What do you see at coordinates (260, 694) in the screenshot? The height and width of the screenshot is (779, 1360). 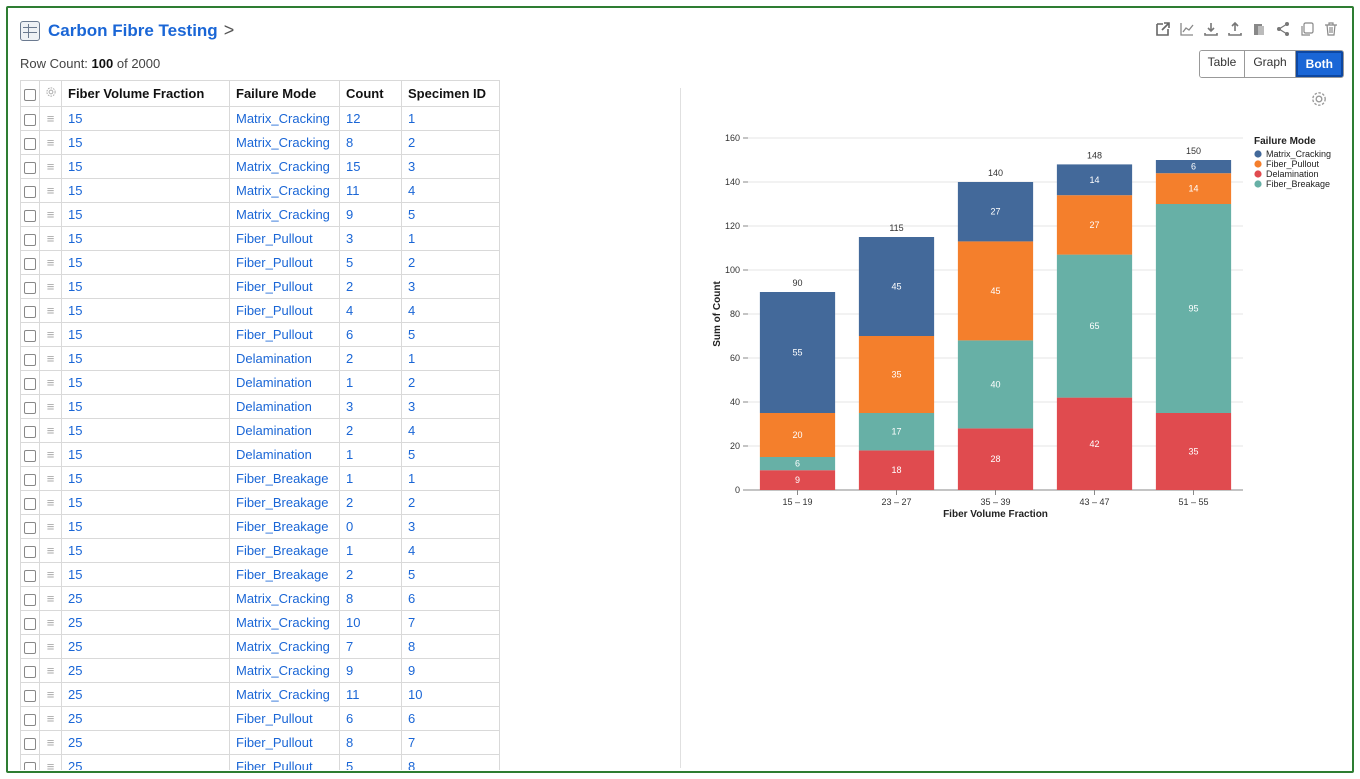 I see `table-row: ≡ 25 Matrix_Cracking 11 10` at bounding box center [260, 694].